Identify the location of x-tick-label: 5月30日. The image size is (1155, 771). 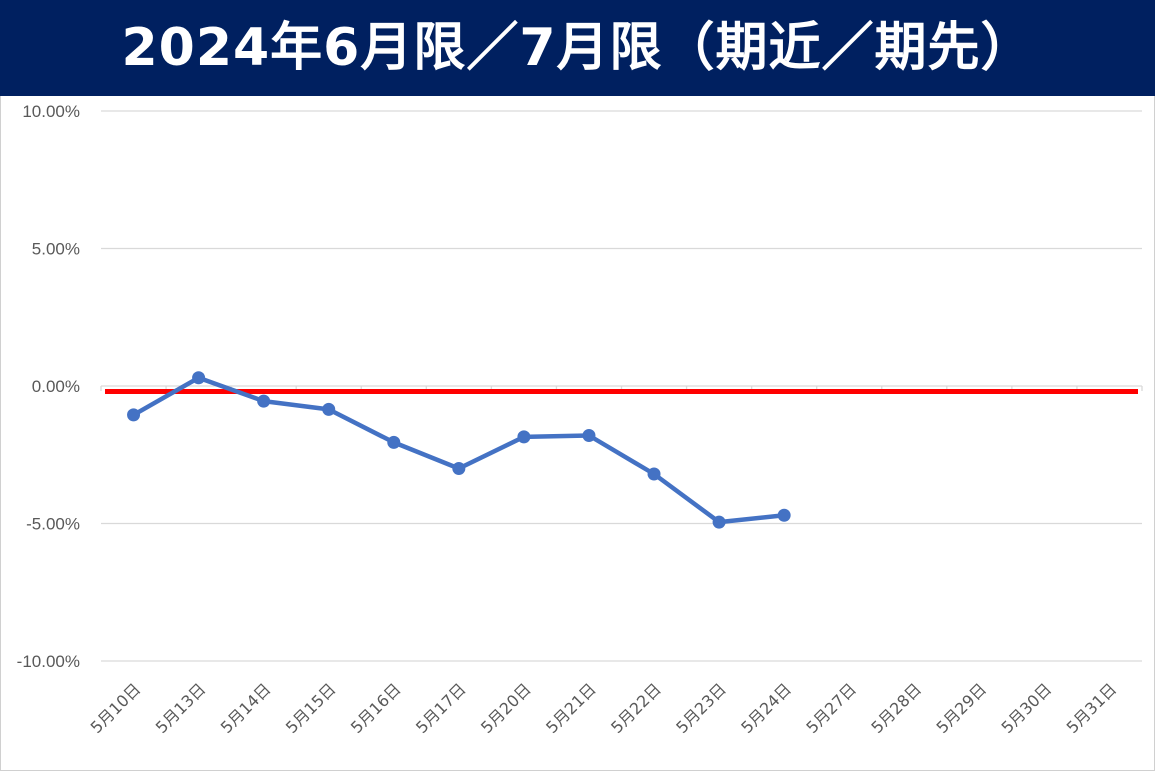
(1027, 708).